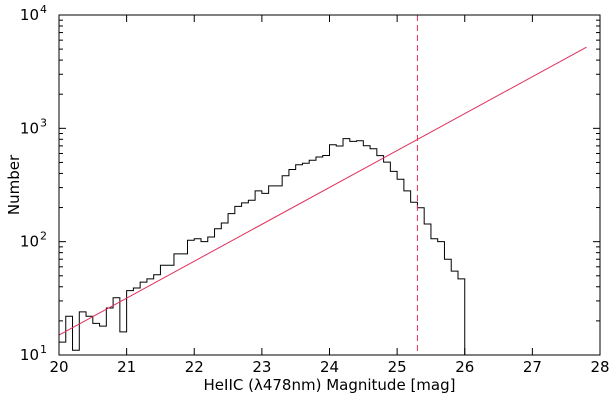 Image resolution: width=612 pixels, height=400 pixels. Describe the element at coordinates (43, 349) in the screenshot. I see `y-tick-exponent: 1` at that location.